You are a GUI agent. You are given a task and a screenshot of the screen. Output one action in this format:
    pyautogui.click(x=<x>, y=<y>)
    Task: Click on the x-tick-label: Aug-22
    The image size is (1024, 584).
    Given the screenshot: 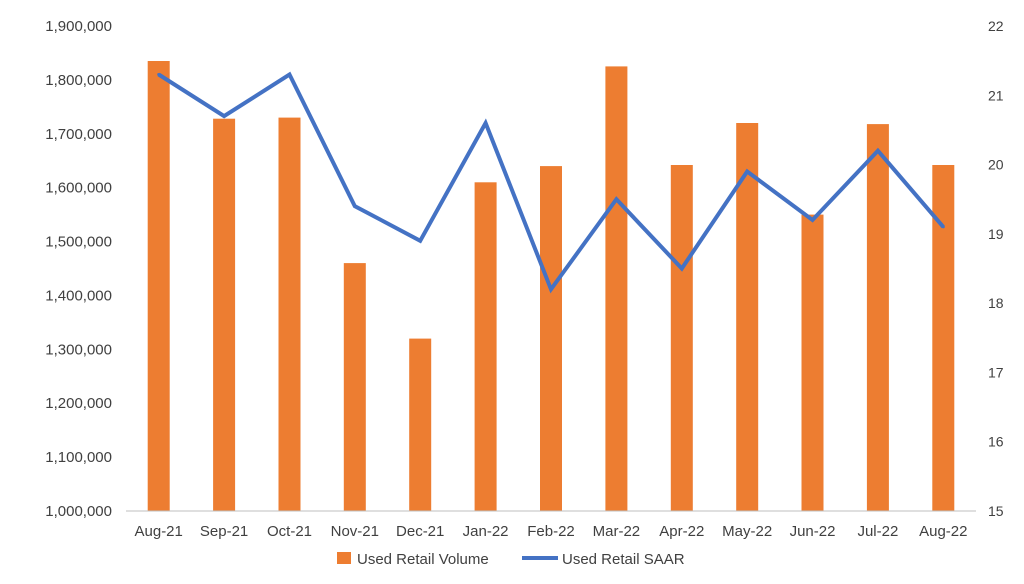 What is the action you would take?
    pyautogui.click(x=943, y=531)
    